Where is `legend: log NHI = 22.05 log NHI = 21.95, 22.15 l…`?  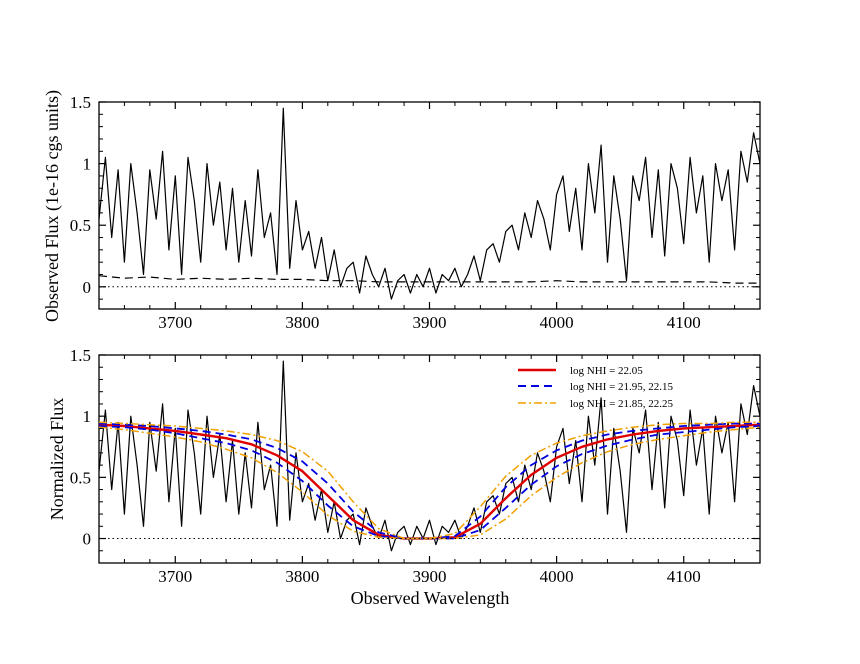
legend: log NHI = 22.05 log NHI = 21.95, 22.15 l… is located at coordinates (596, 387).